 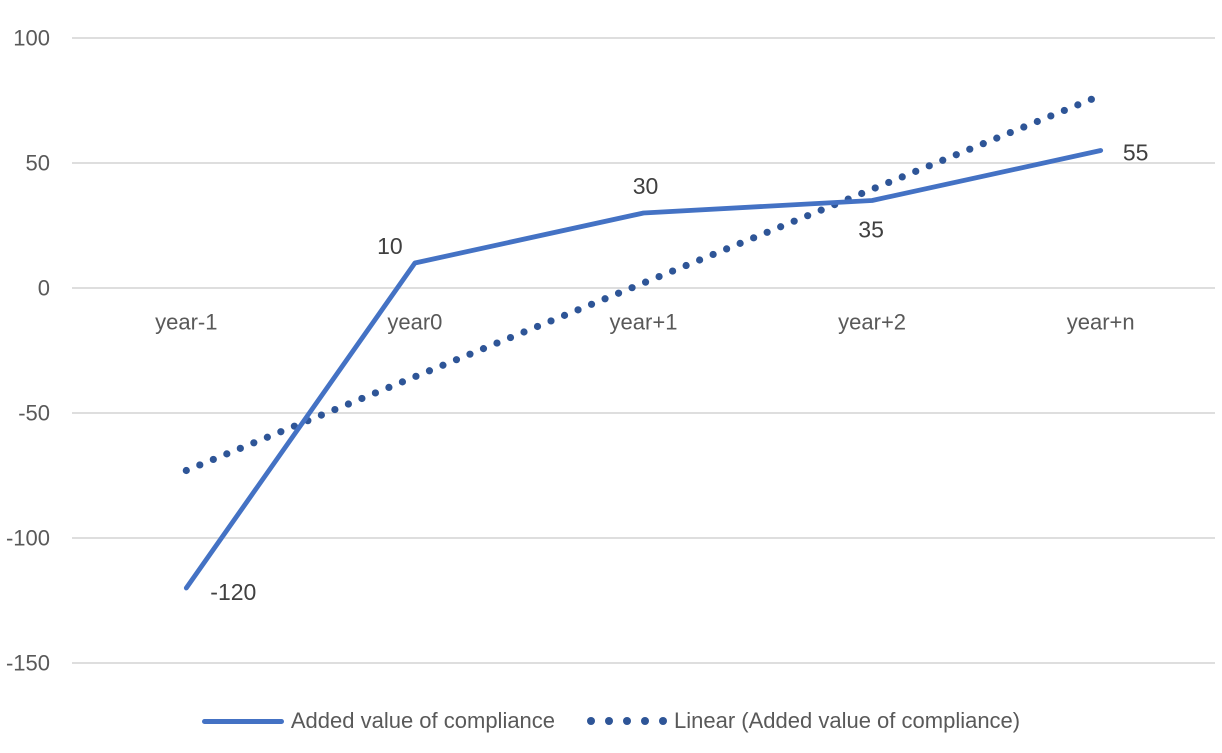 I want to click on x-category-label: year-1, so click(x=186, y=322).